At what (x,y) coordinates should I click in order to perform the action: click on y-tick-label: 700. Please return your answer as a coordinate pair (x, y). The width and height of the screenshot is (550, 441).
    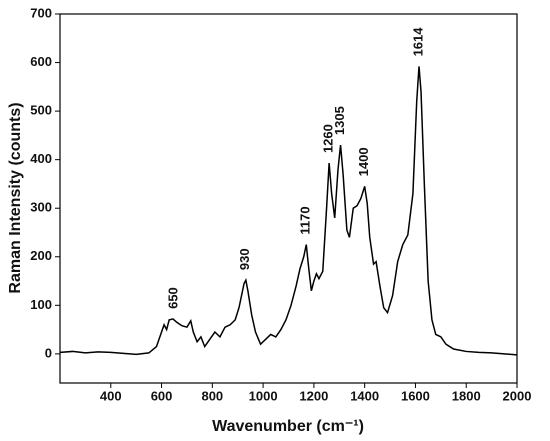
    Looking at the image, I should click on (41, 12).